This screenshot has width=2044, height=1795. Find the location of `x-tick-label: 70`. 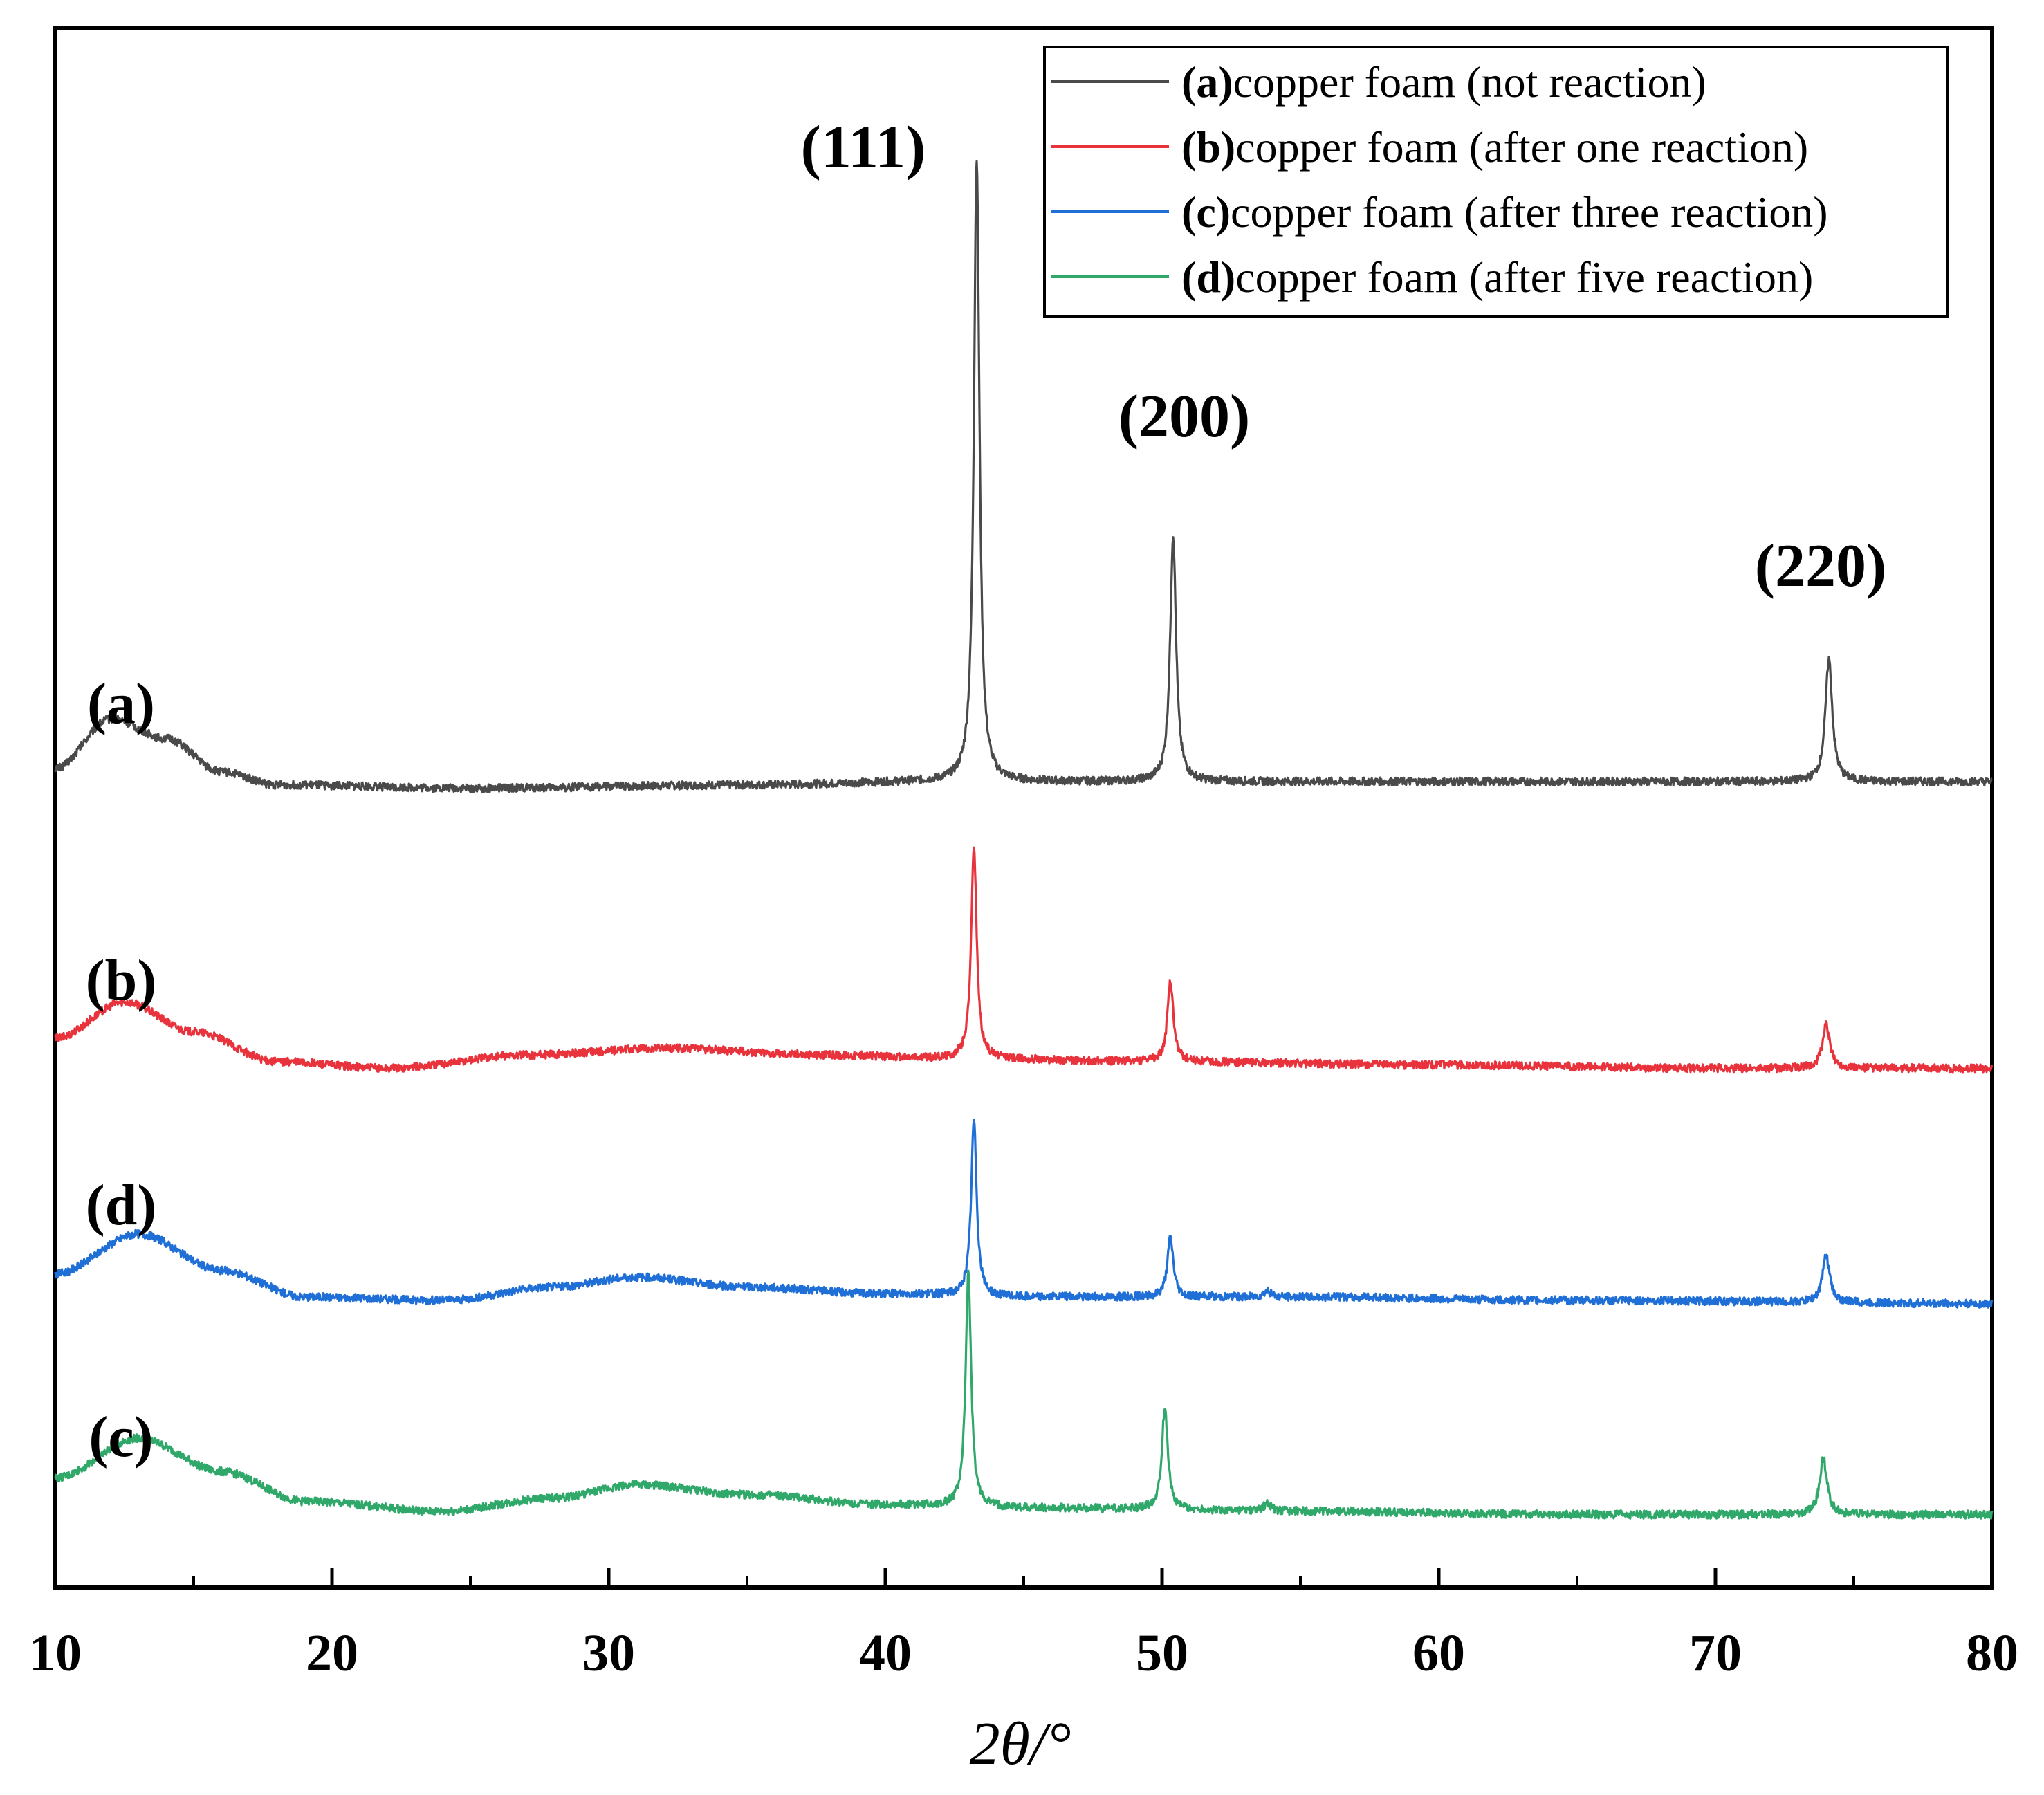

x-tick-label: 70 is located at coordinates (1715, 1653).